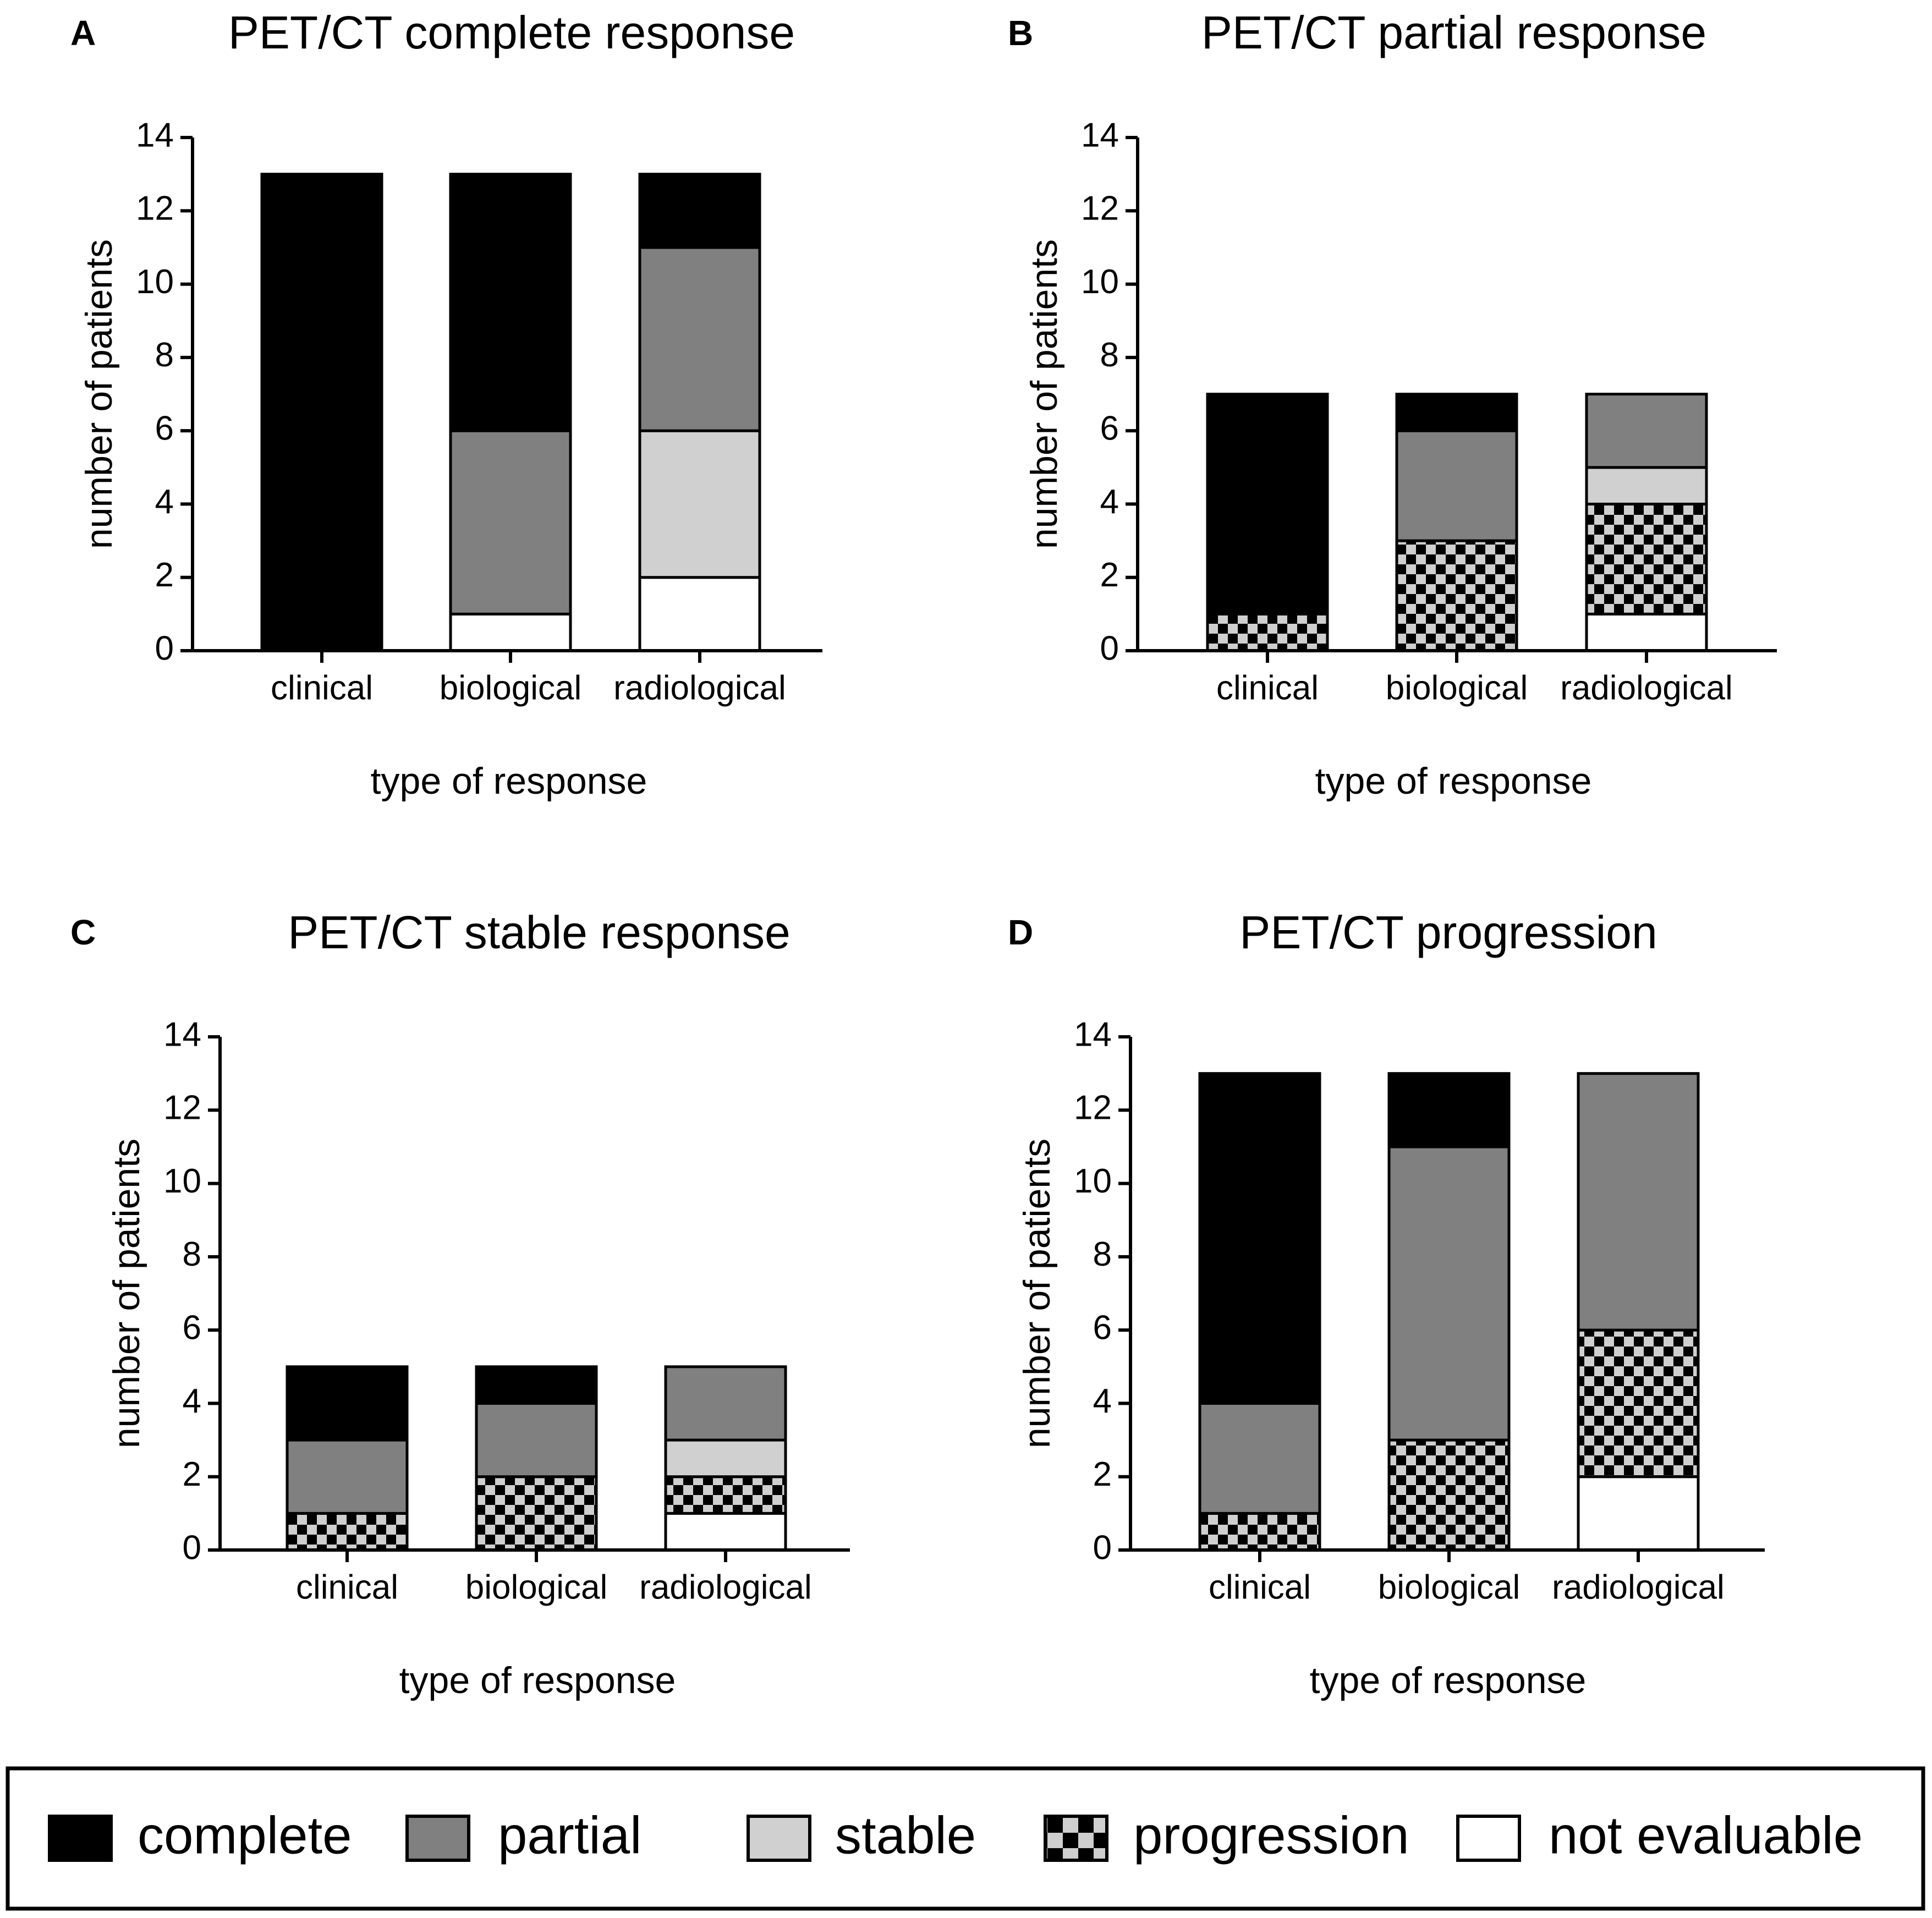 Image resolution: width=1932 pixels, height=1918 pixels. Describe the element at coordinates (539, 932) in the screenshot. I see `chart-title: PET/CT stable response` at that location.